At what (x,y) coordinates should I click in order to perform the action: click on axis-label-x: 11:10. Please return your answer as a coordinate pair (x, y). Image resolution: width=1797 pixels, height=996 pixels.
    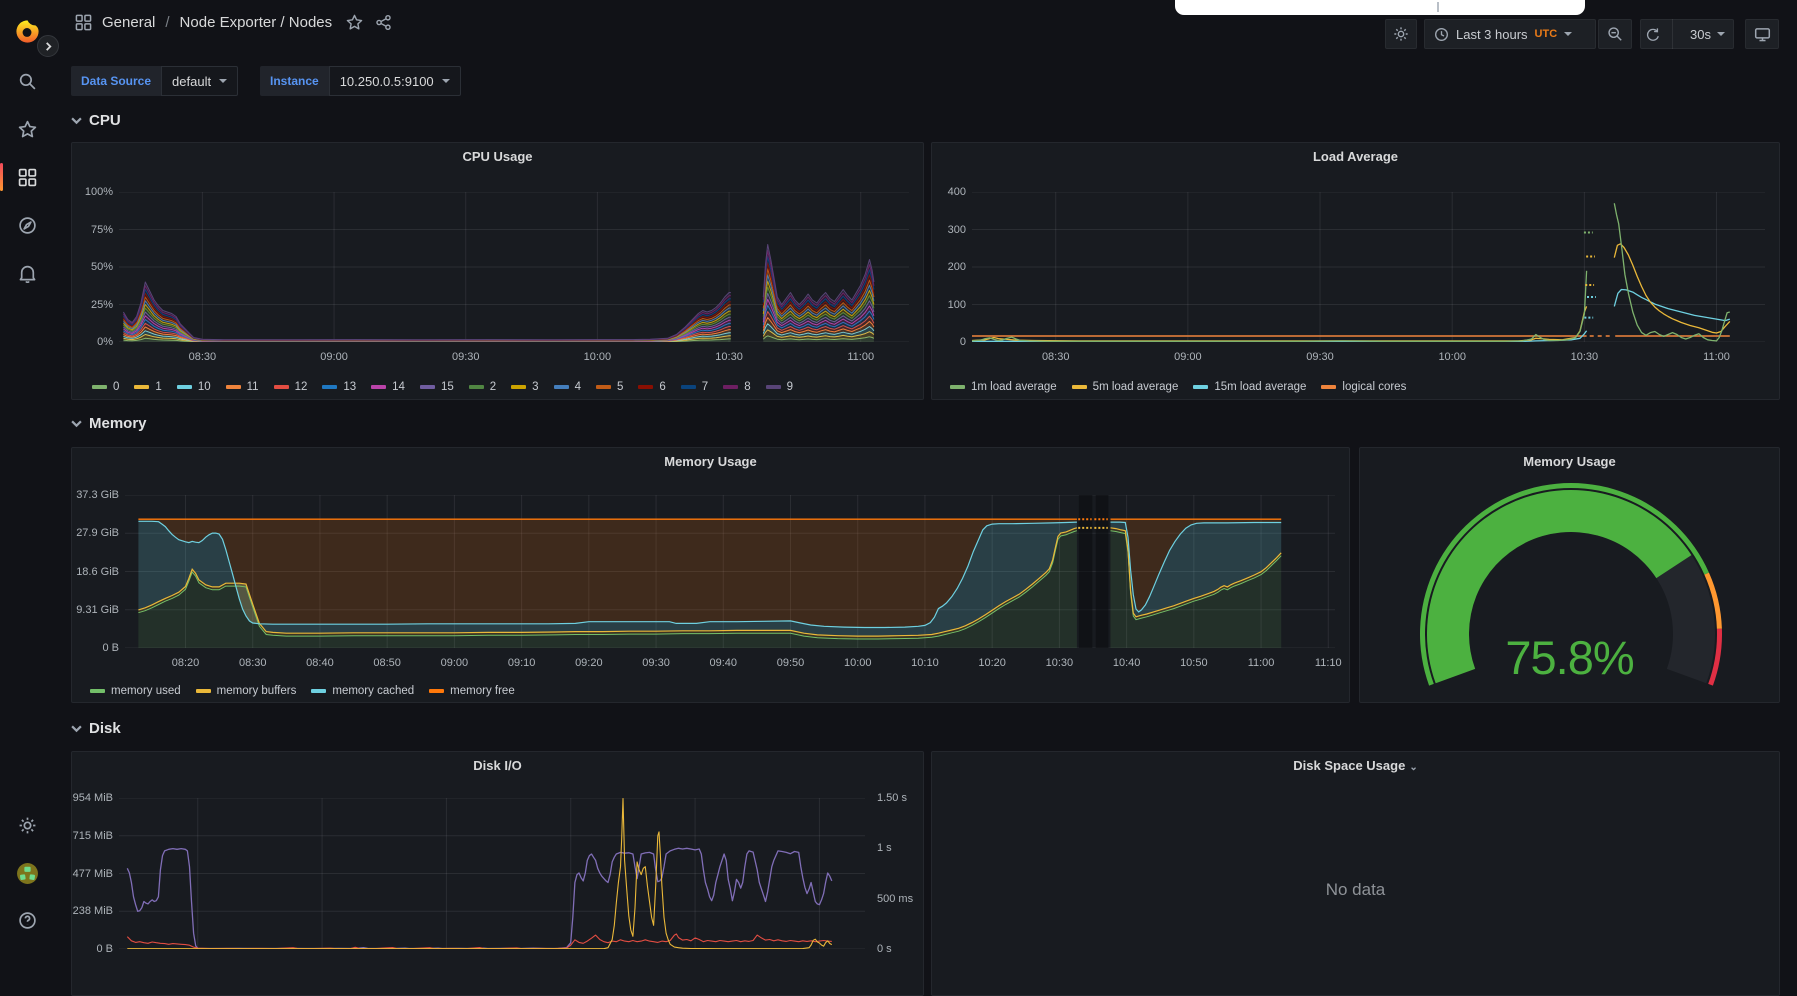
    Looking at the image, I should click on (1328, 663).